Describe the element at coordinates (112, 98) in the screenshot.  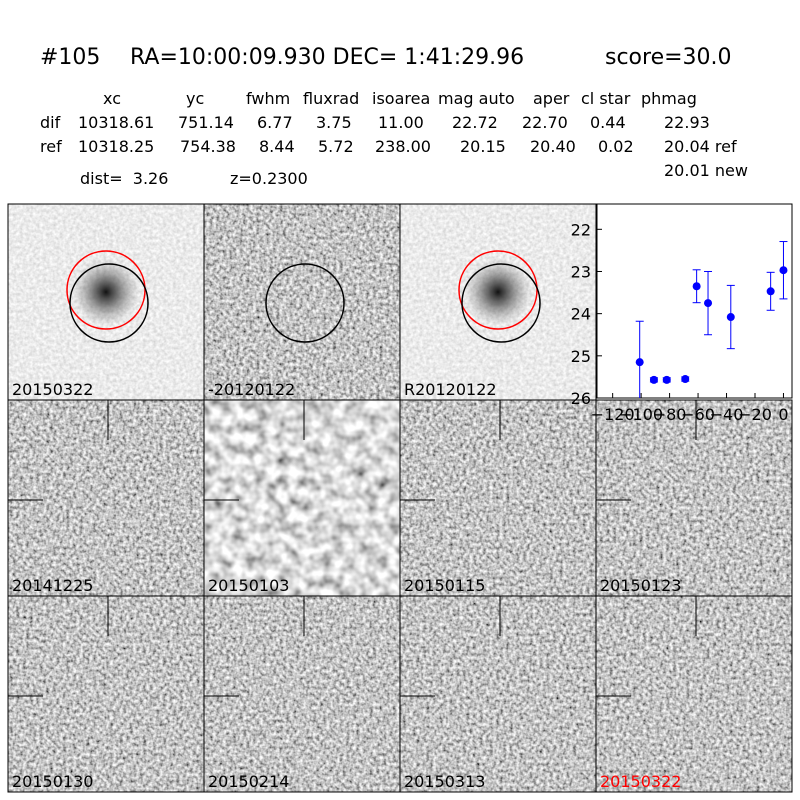
I see `column-header: xc` at that location.